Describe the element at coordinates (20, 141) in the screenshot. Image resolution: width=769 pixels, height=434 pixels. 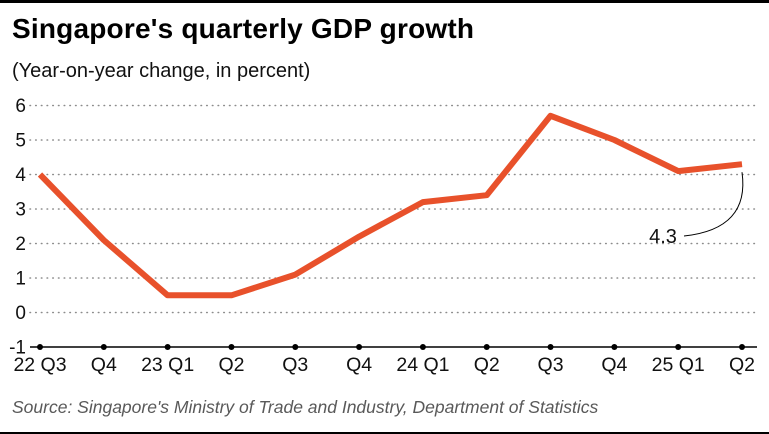
I see `y-tick-label: 5` at that location.